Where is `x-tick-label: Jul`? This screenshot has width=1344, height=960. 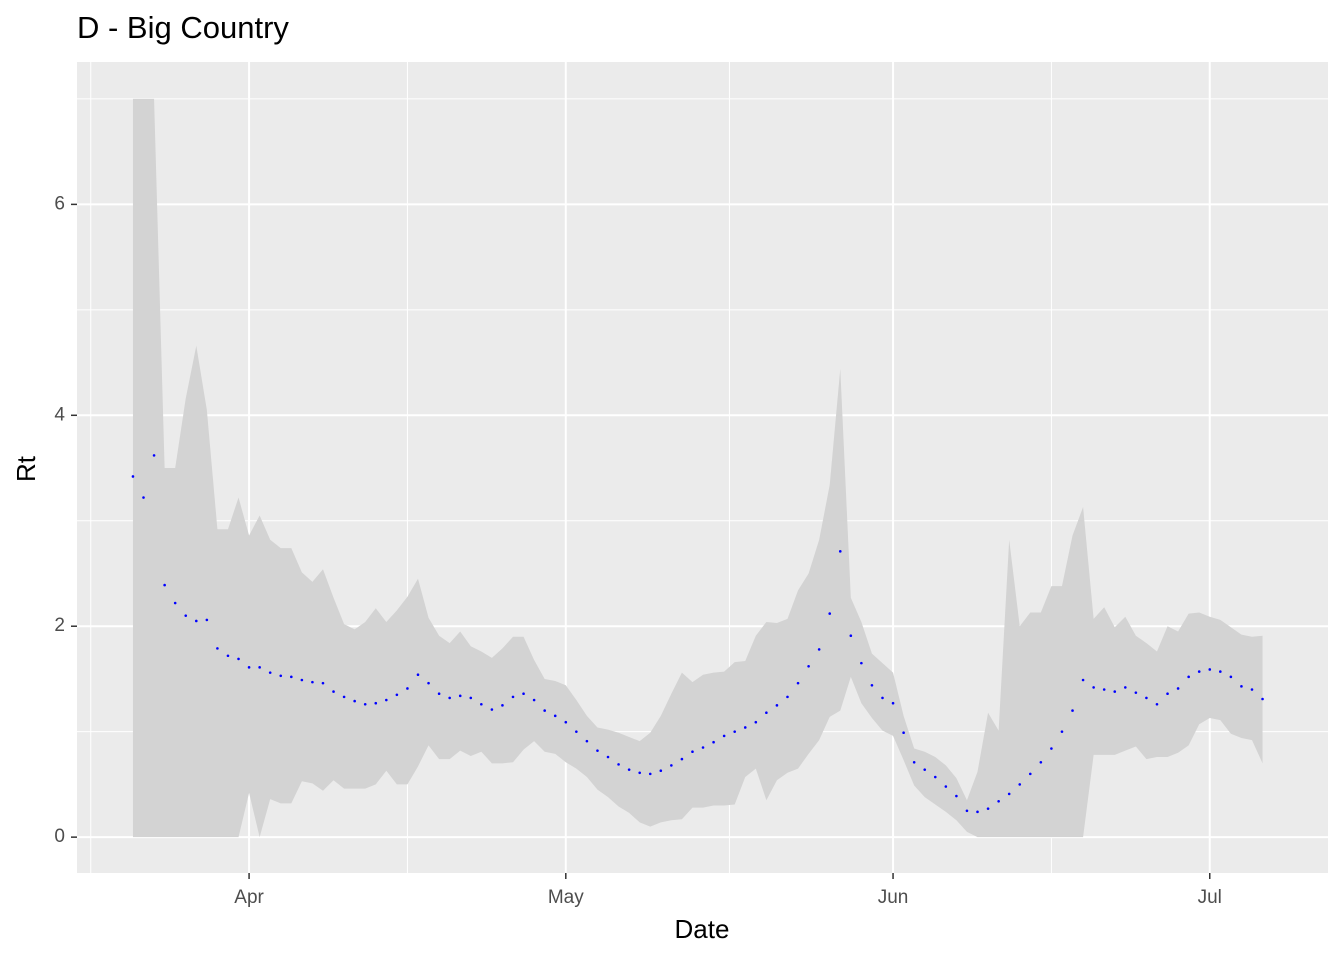 x-tick-label: Jul is located at coordinates (1210, 897).